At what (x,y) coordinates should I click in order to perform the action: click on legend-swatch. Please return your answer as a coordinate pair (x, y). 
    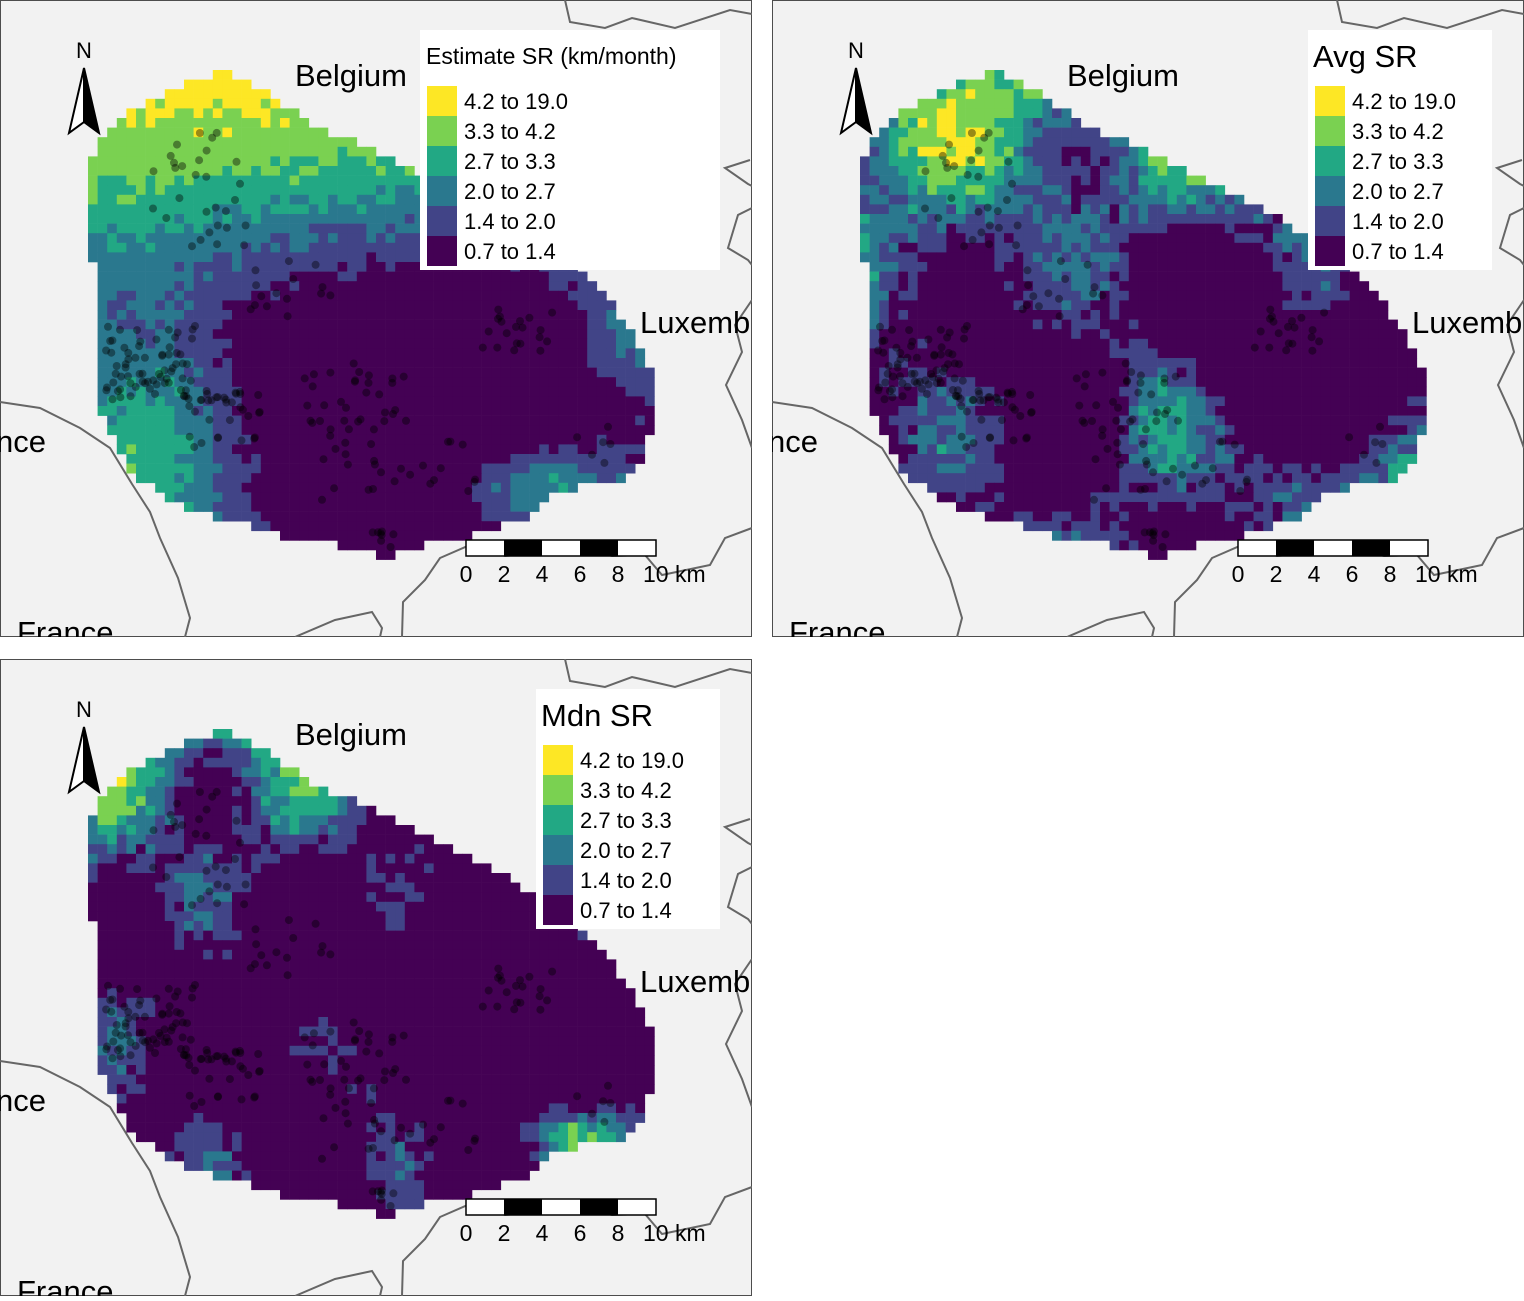
    Looking at the image, I should click on (1330, 161).